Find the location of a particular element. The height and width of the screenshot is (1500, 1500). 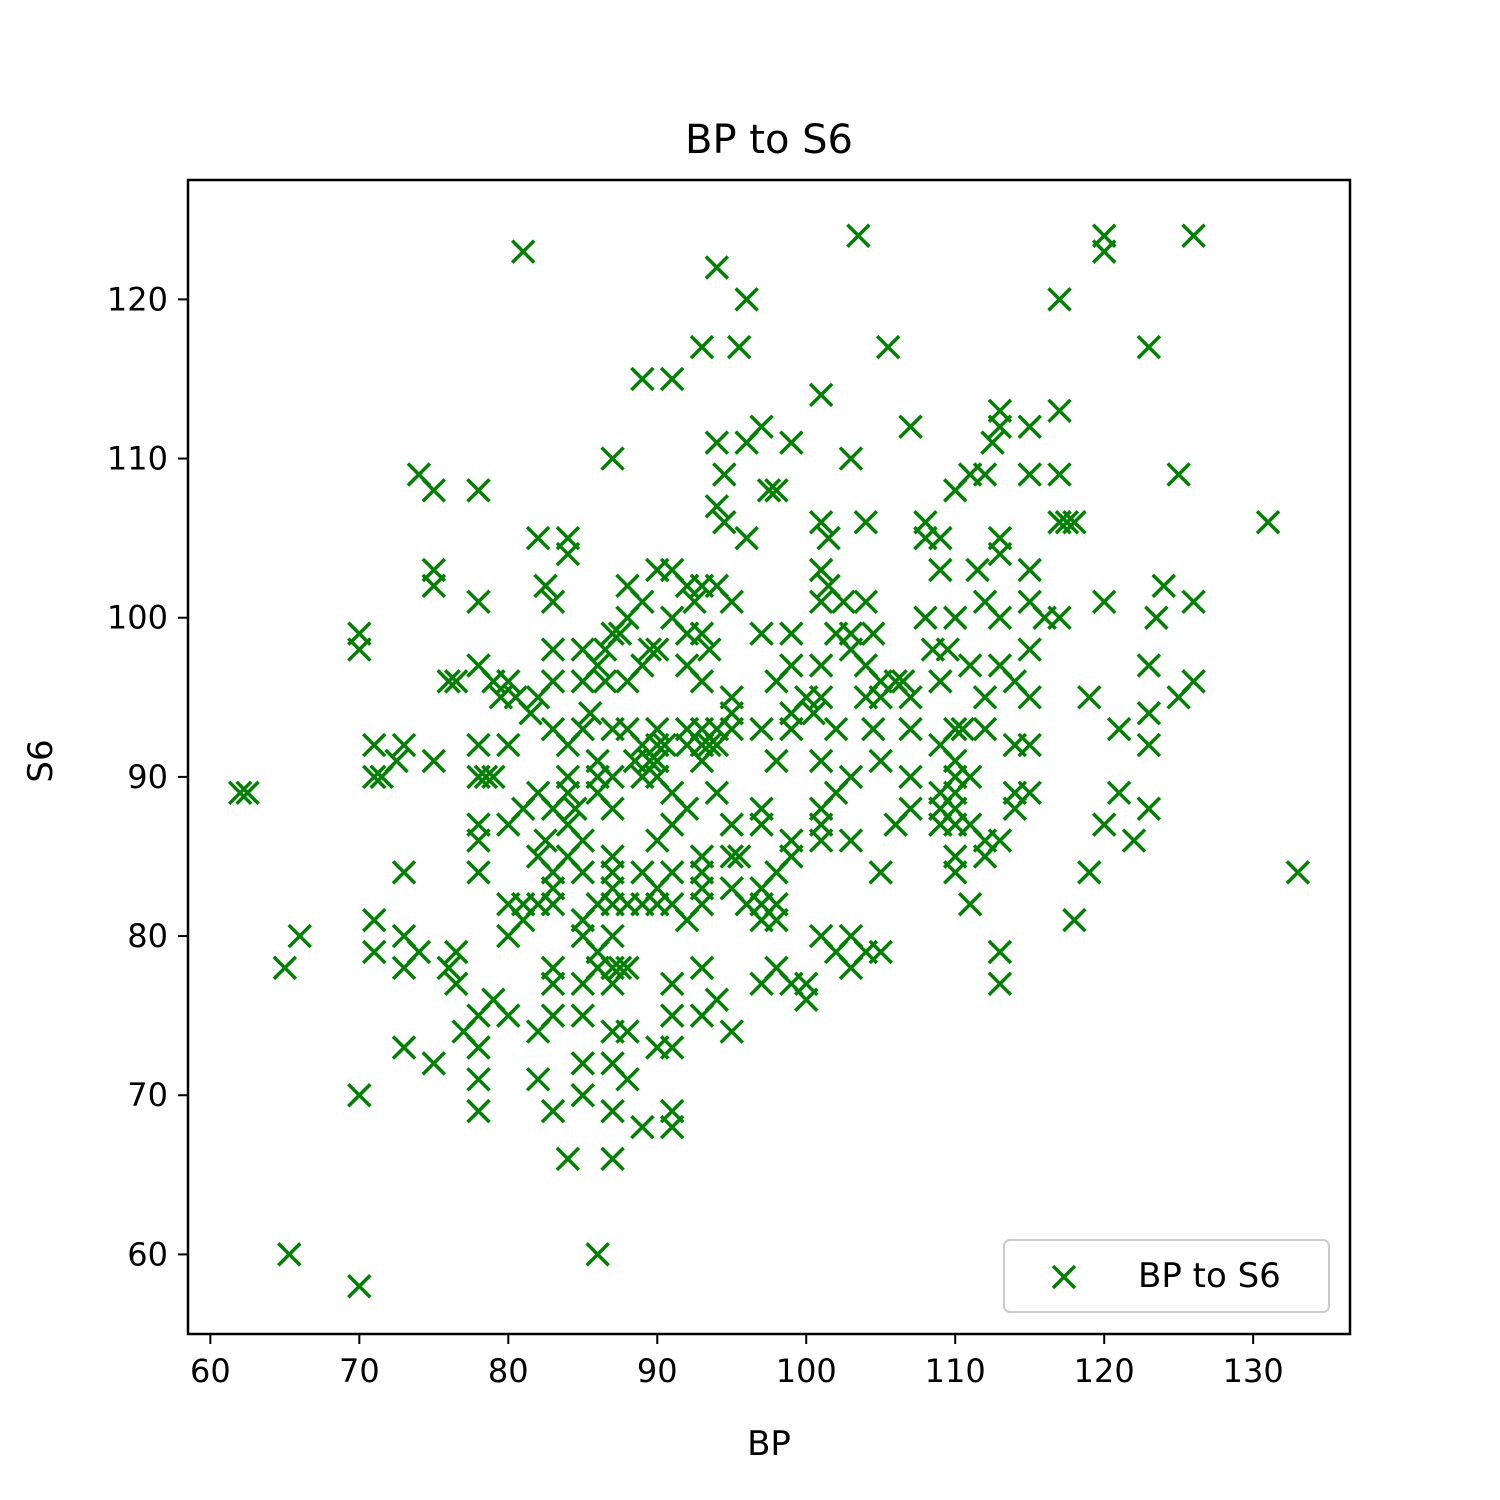

legend: BP to S6 is located at coordinates (1166, 1276).